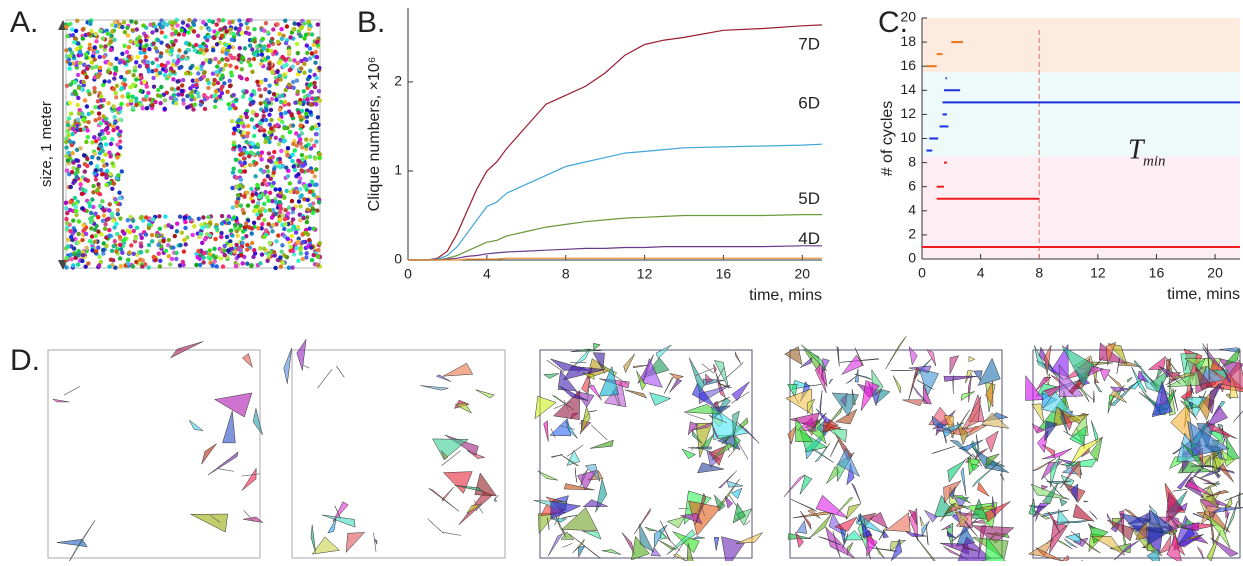  What do you see at coordinates (1215, 273) in the screenshot?
I see `x-tick-label: 20` at bounding box center [1215, 273].